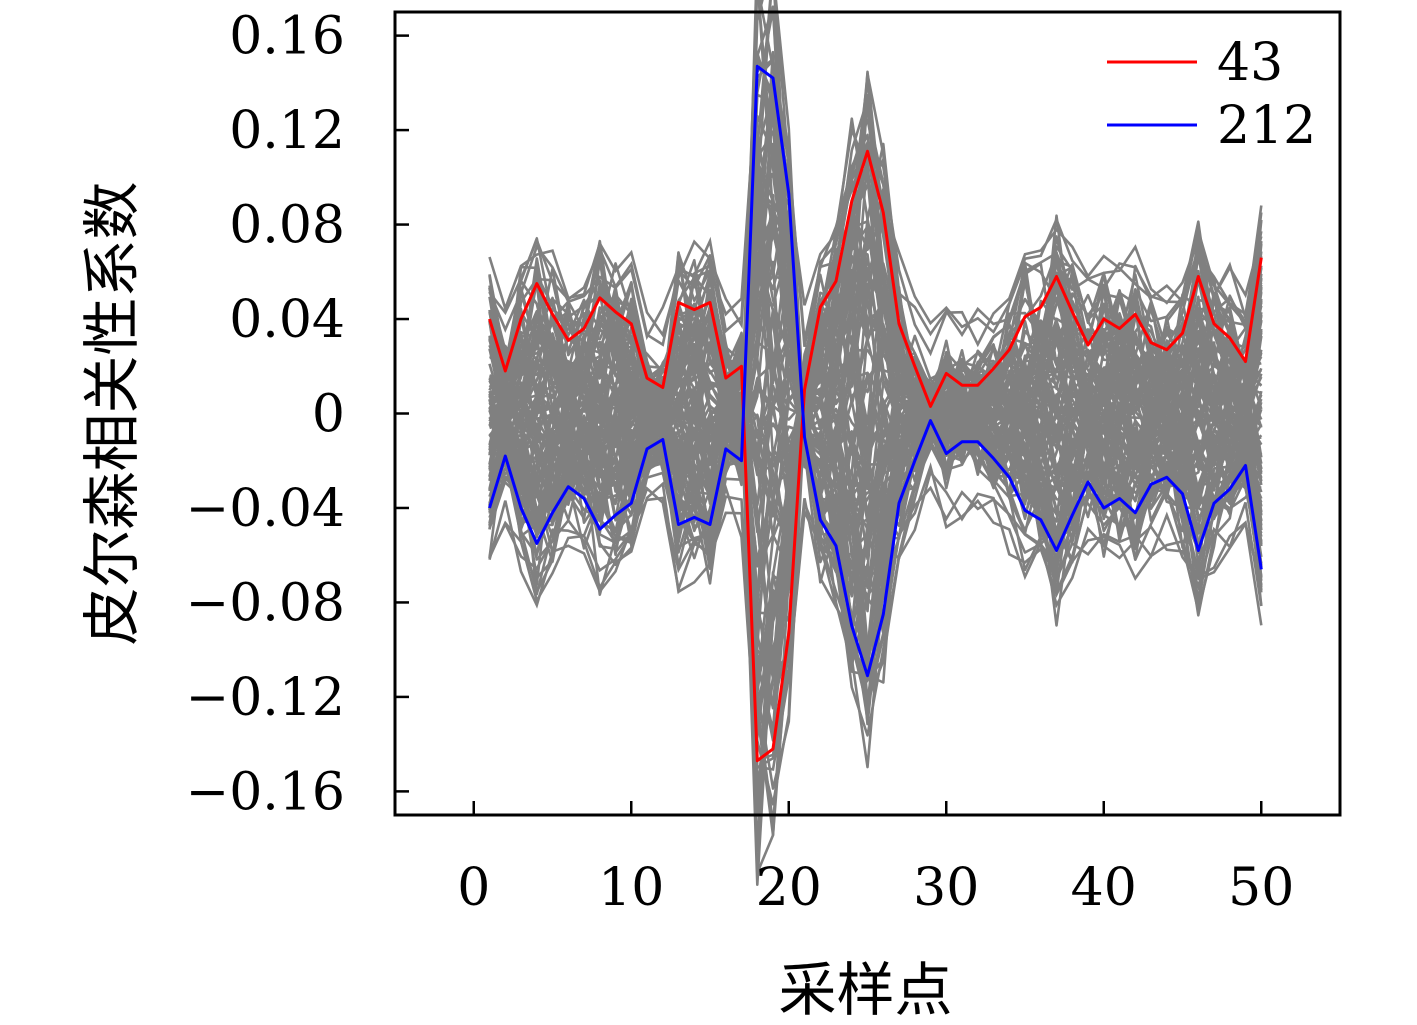  Describe the element at coordinates (473, 888) in the screenshot. I see `x-tick-label: 0` at that location.